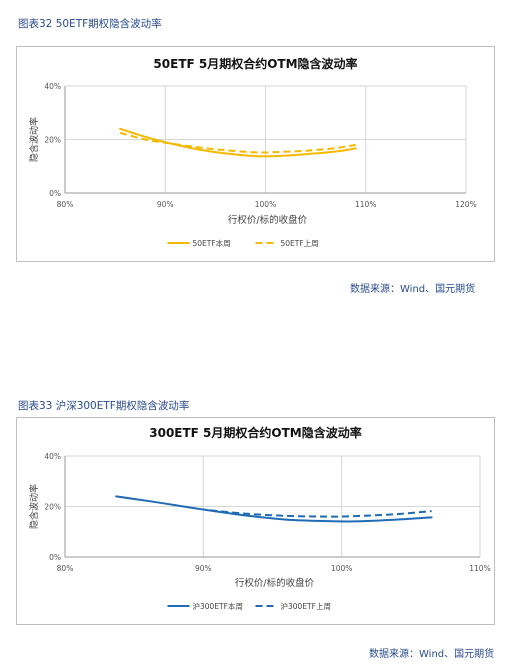  Describe the element at coordinates (432, 654) in the screenshot. I see `figure-33-source: 数据来源：Wind、国元期货` at that location.